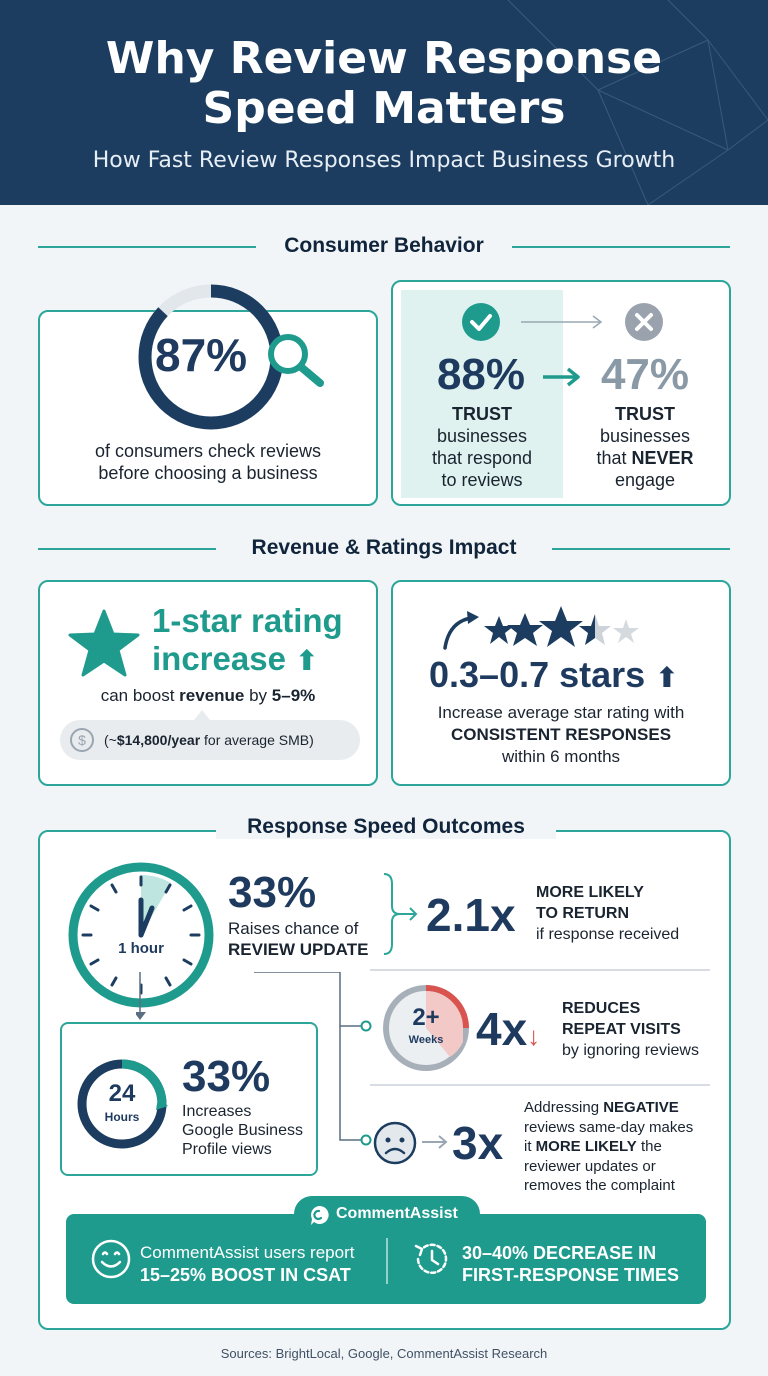 The image size is (768, 1376). What do you see at coordinates (637, 102) in the screenshot?
I see `decorative-lines` at bounding box center [637, 102].